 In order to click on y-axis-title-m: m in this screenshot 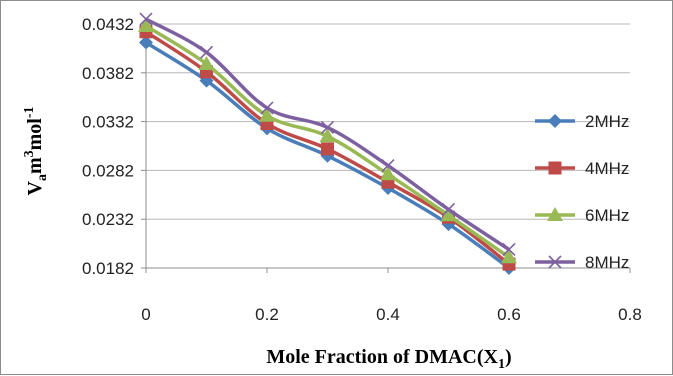, I will do `click(35, 165)`.